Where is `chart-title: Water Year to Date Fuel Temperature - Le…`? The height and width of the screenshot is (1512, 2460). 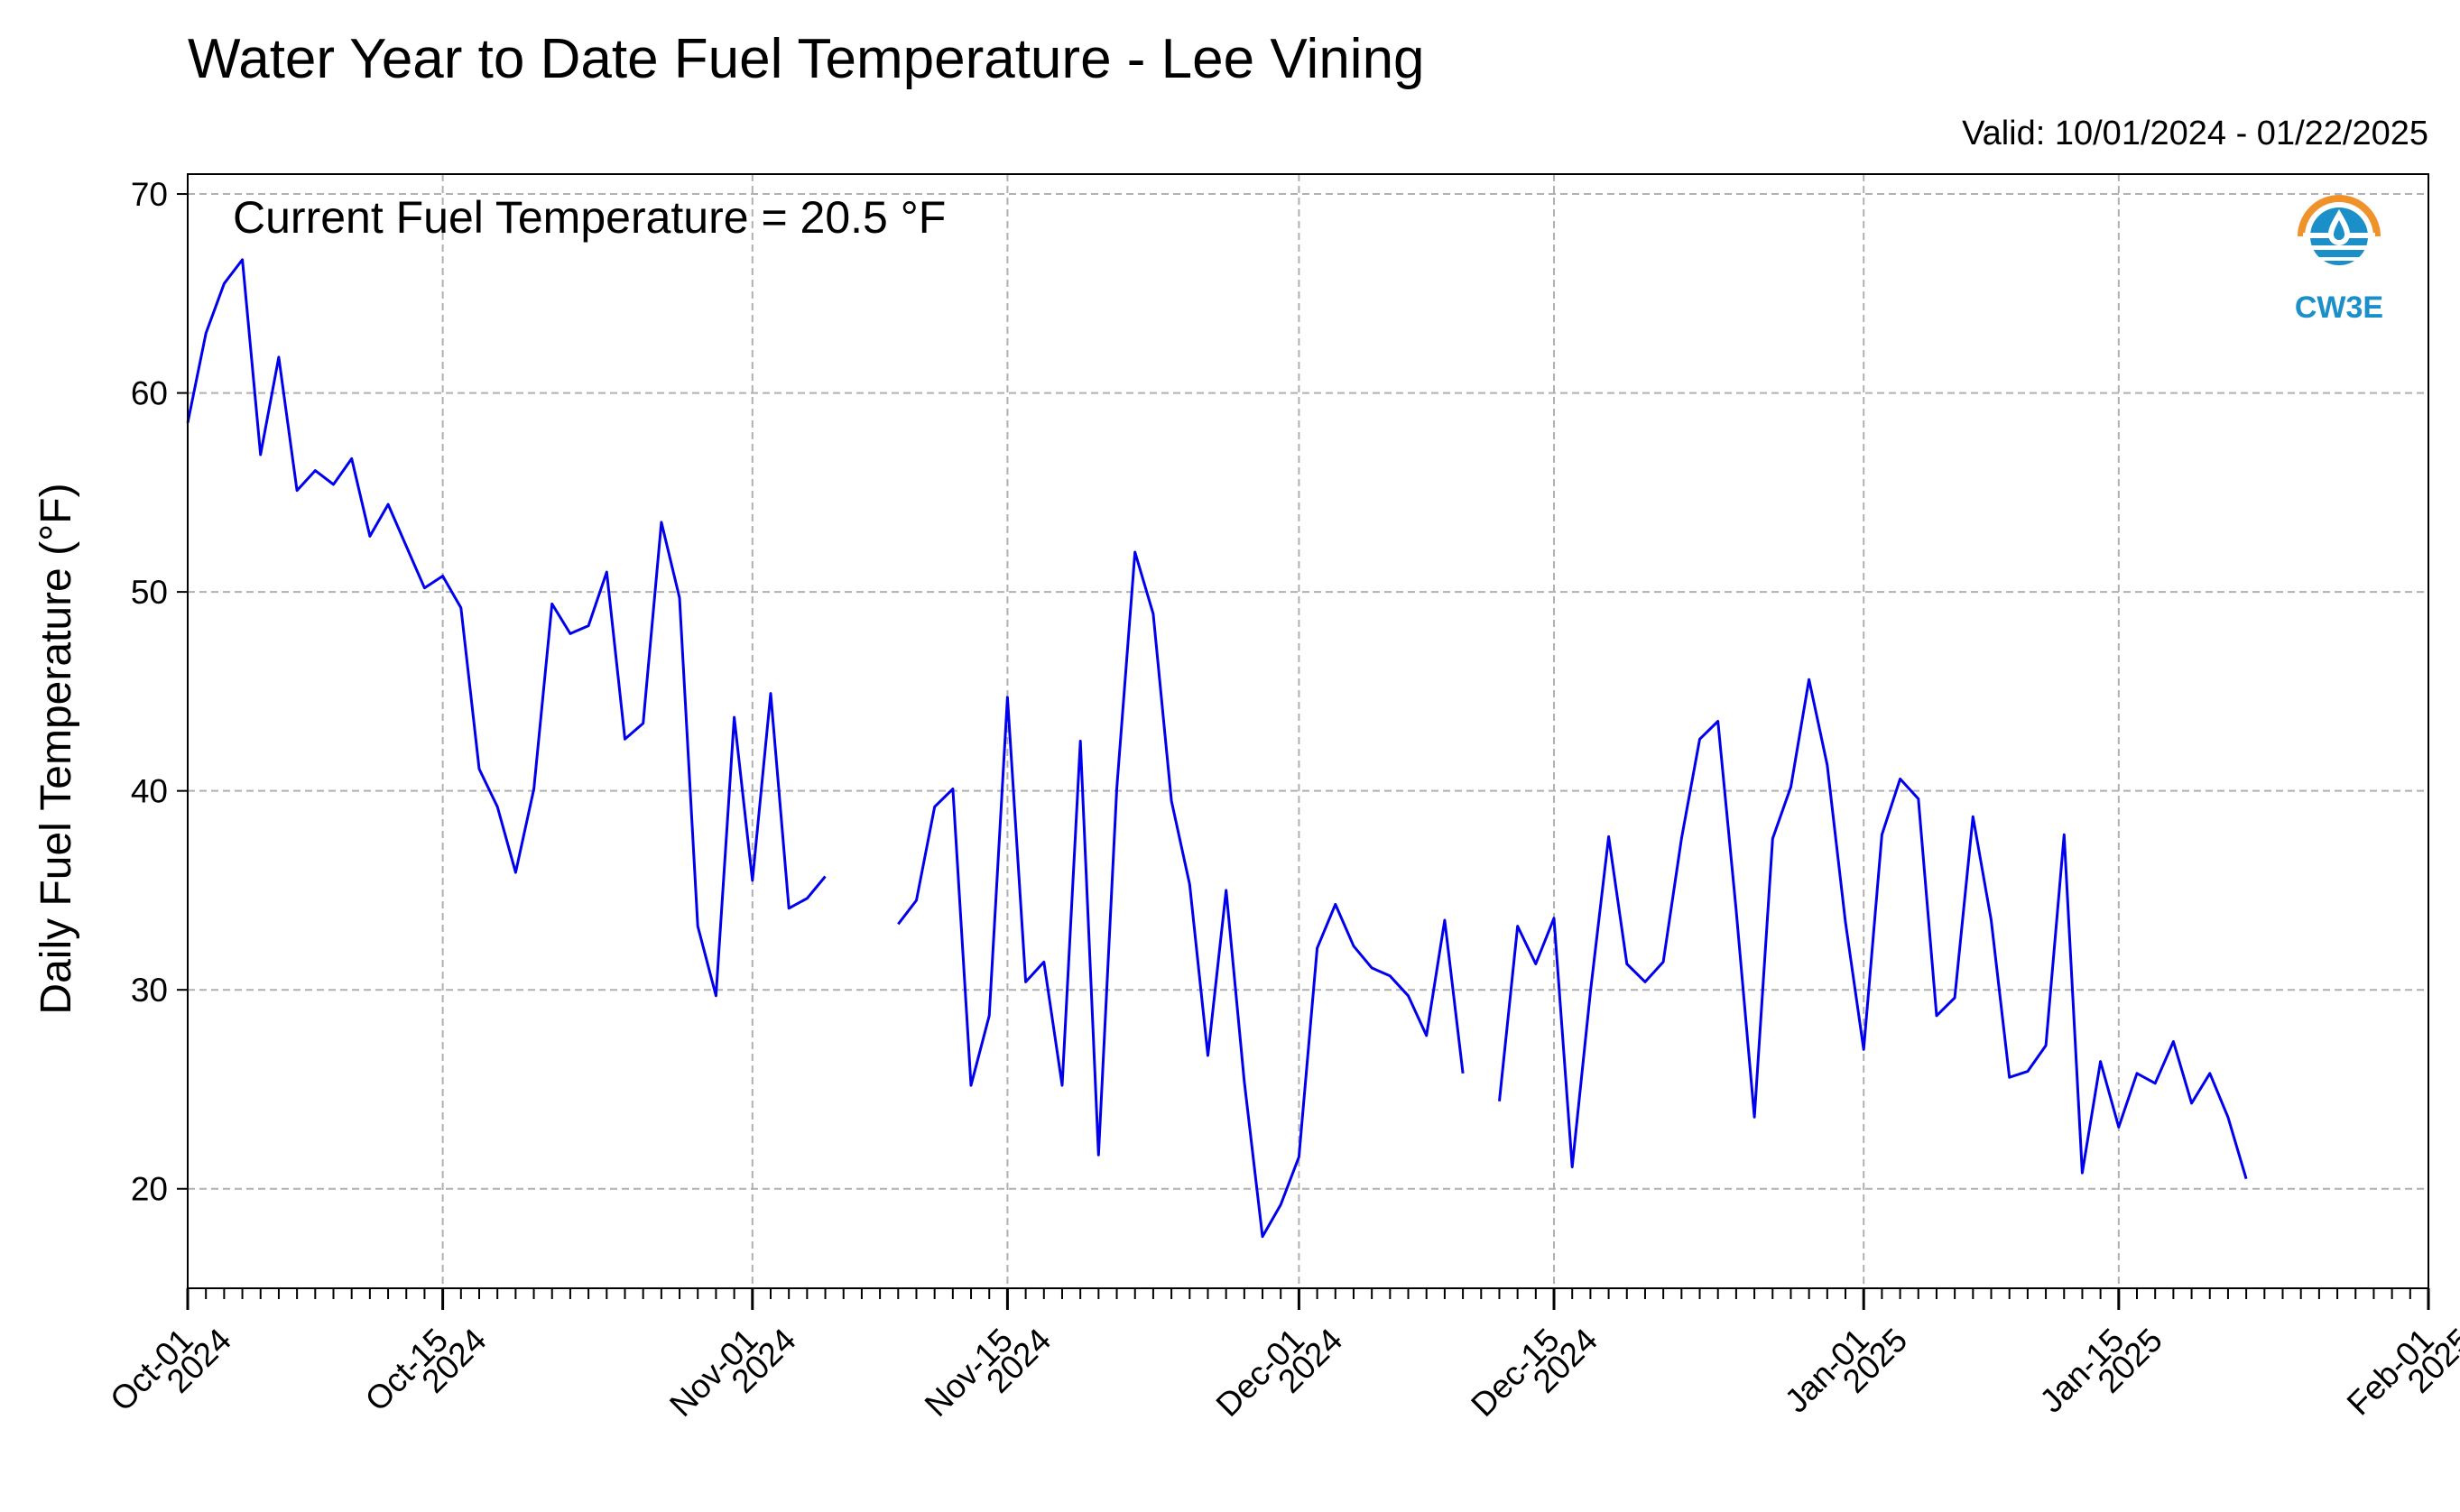
chart-title: Water Year to Date Fuel Temperature - Le… is located at coordinates (806, 59).